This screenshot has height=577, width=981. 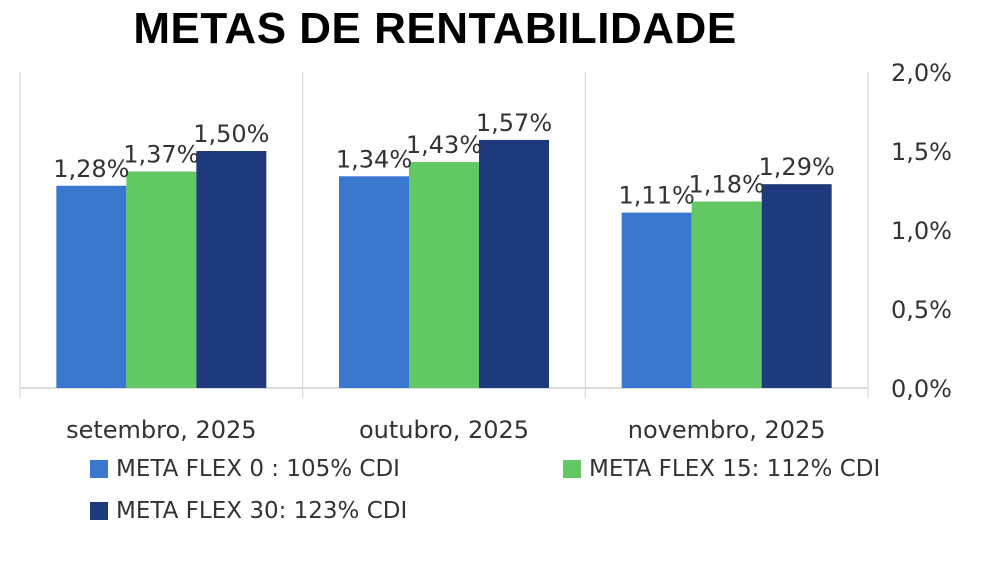 I want to click on legend-label: META FLEX 0 : 105% CDI, so click(x=258, y=469).